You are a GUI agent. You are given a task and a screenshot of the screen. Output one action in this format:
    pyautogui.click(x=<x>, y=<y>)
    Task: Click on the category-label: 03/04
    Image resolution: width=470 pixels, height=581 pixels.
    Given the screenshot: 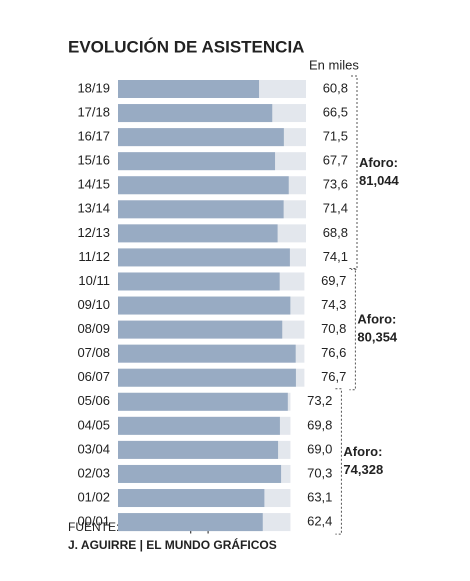 What is the action you would take?
    pyautogui.click(x=93, y=448)
    